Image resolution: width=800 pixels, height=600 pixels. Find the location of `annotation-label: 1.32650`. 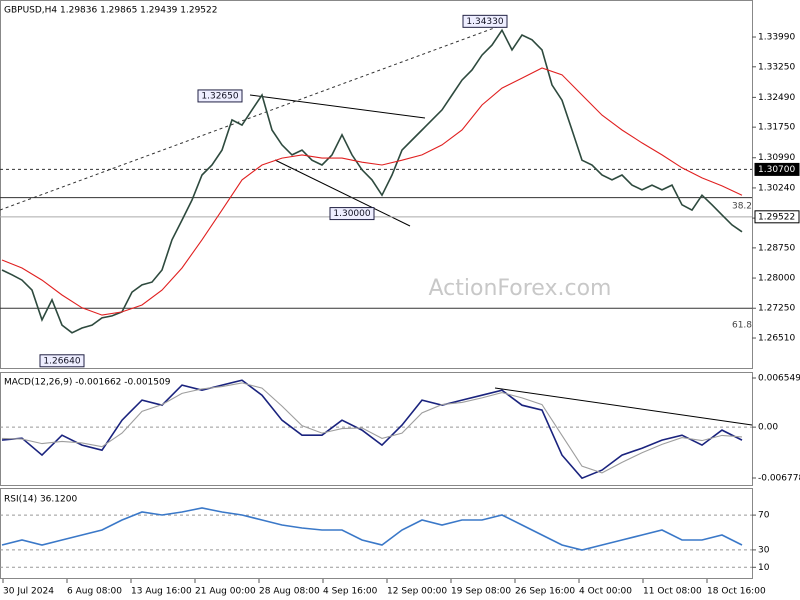

annotation-label: 1.32650 is located at coordinates (219, 96).